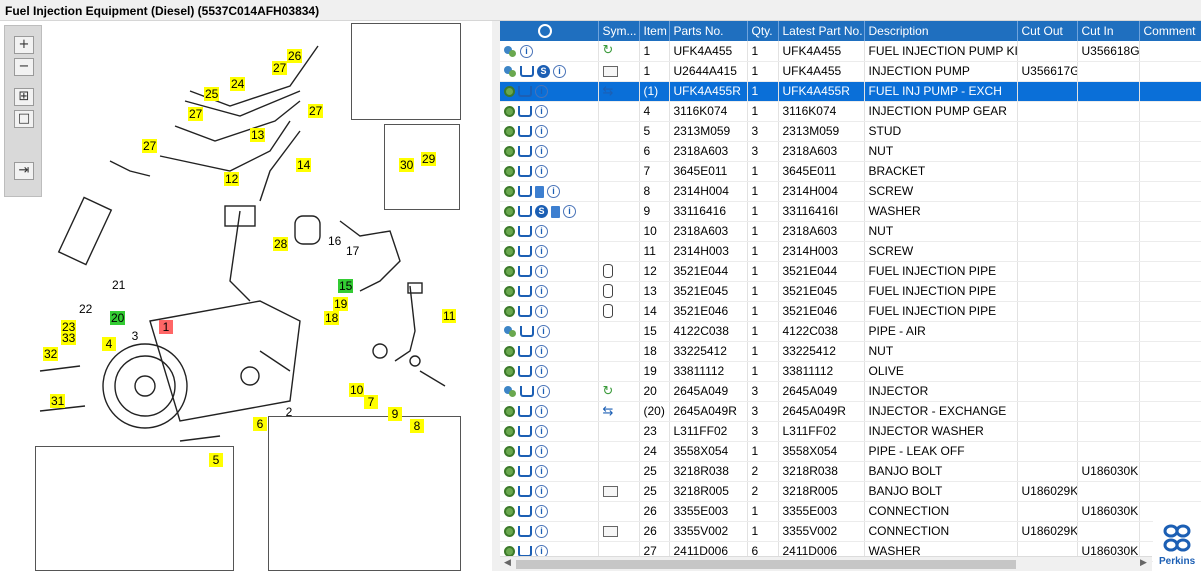 Image resolution: width=1201 pixels, height=571 pixels. I want to click on callout-8: 8, so click(417, 426).